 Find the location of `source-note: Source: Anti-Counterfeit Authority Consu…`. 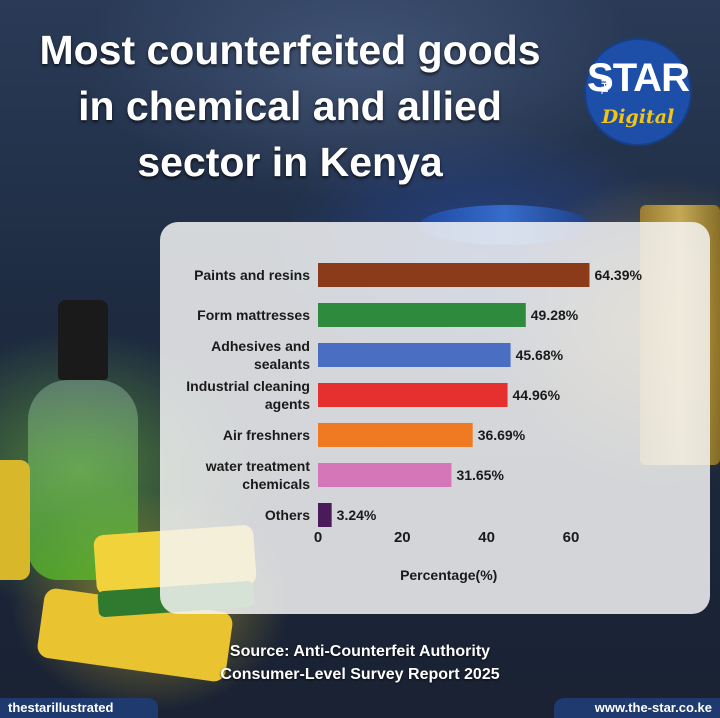

source-note: Source: Anti-Counterfeit Authority Consu… is located at coordinates (360, 663).